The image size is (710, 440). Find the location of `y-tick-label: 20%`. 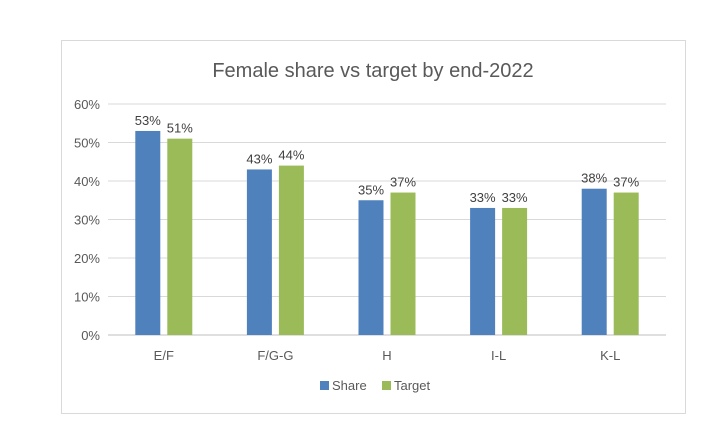

y-tick-label: 20% is located at coordinates (87, 258).